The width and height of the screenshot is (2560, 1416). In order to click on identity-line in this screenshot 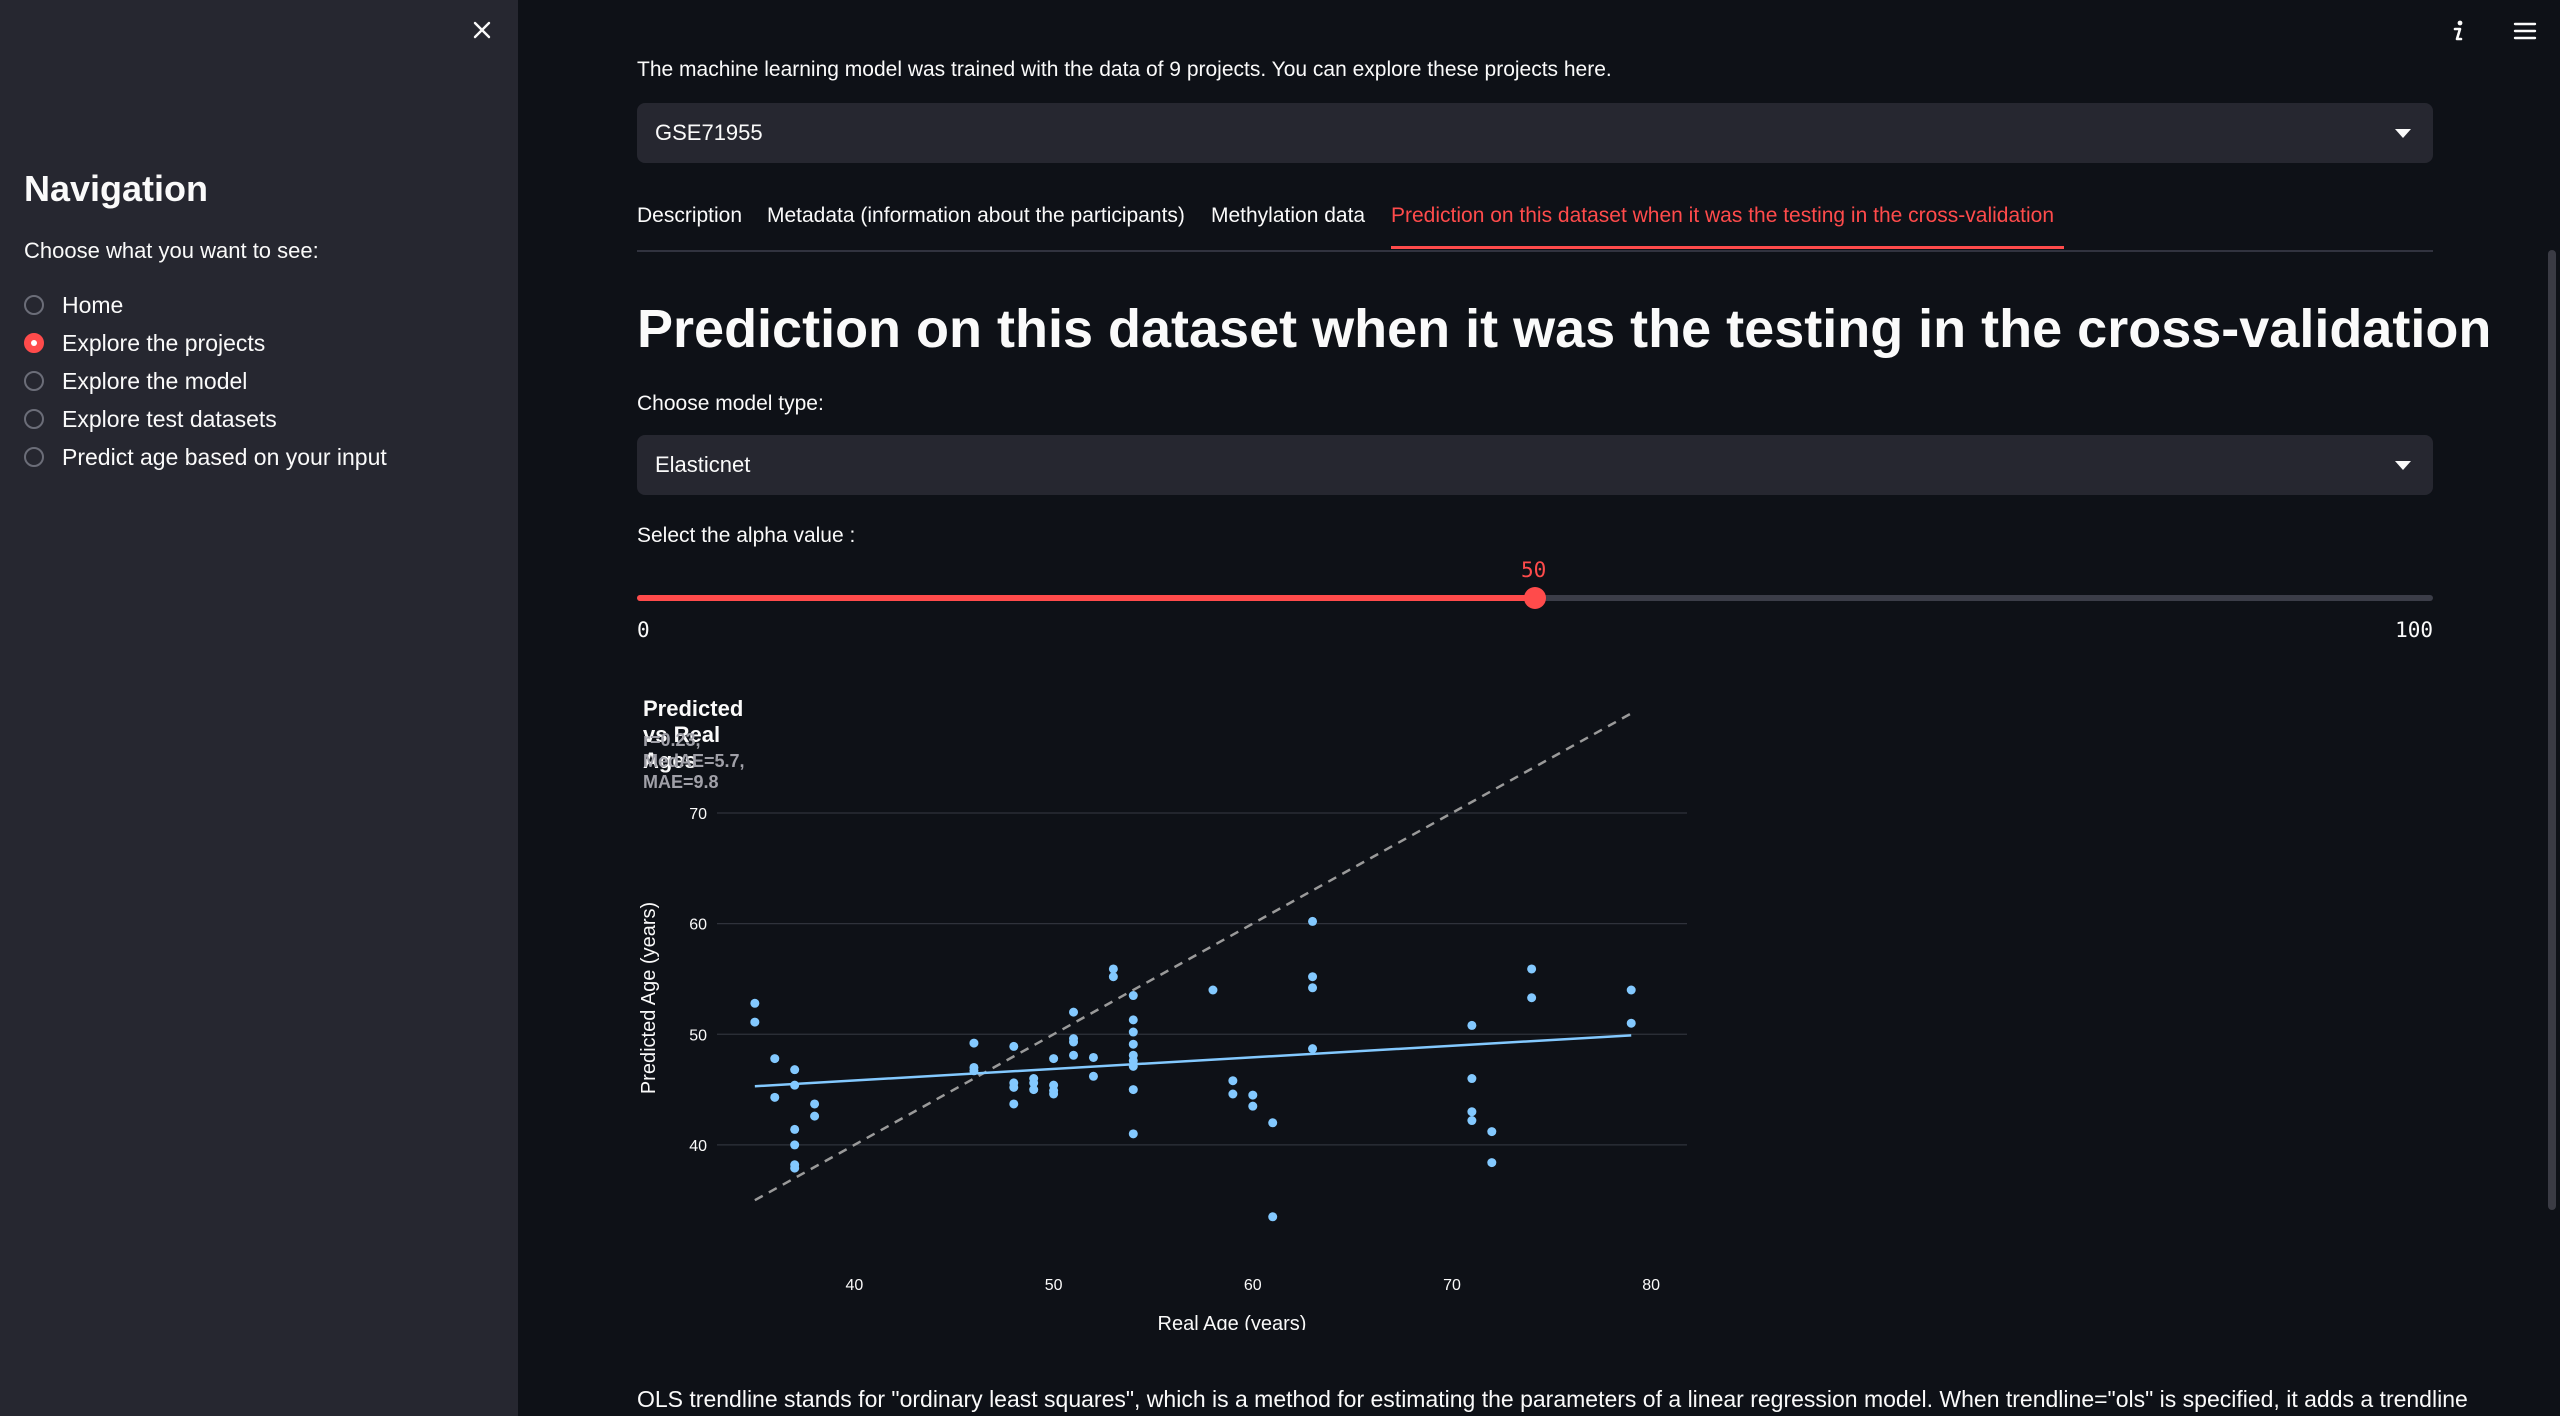, I will do `click(1193, 957)`.